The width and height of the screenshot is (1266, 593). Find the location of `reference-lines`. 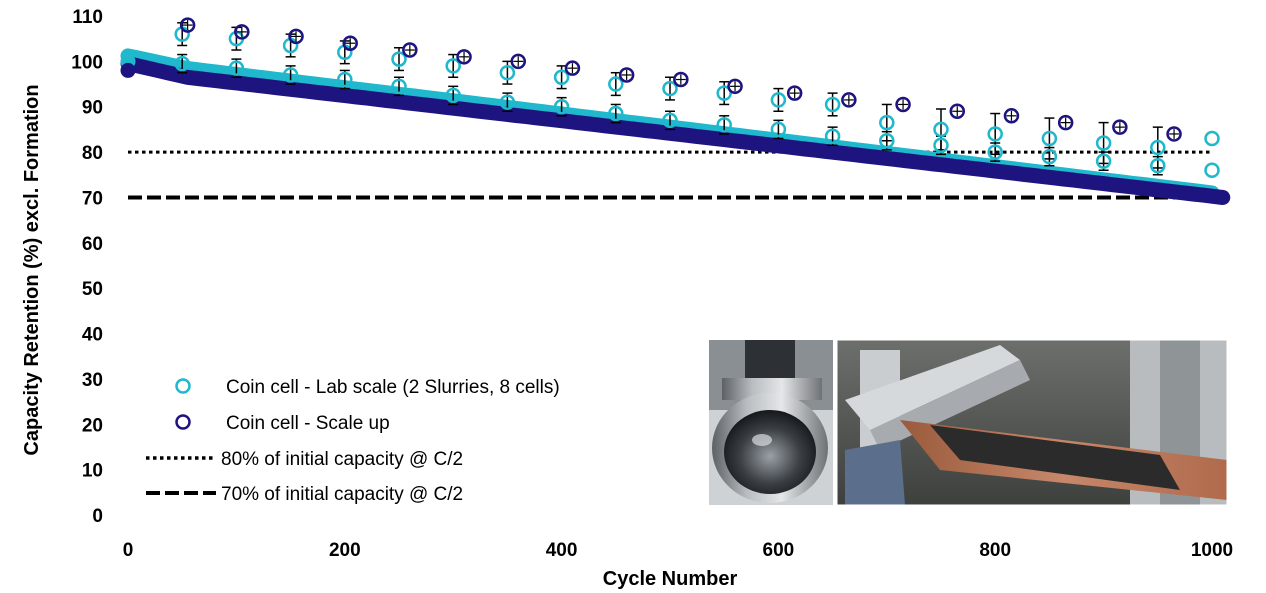

reference-lines is located at coordinates (670, 175).